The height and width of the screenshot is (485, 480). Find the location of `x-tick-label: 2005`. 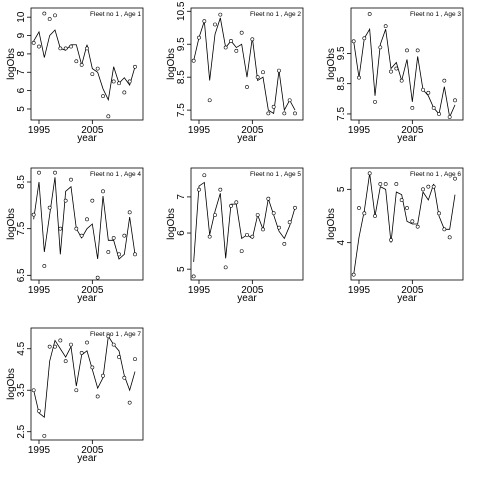

x-tick-label: 2005 is located at coordinates (92, 130).